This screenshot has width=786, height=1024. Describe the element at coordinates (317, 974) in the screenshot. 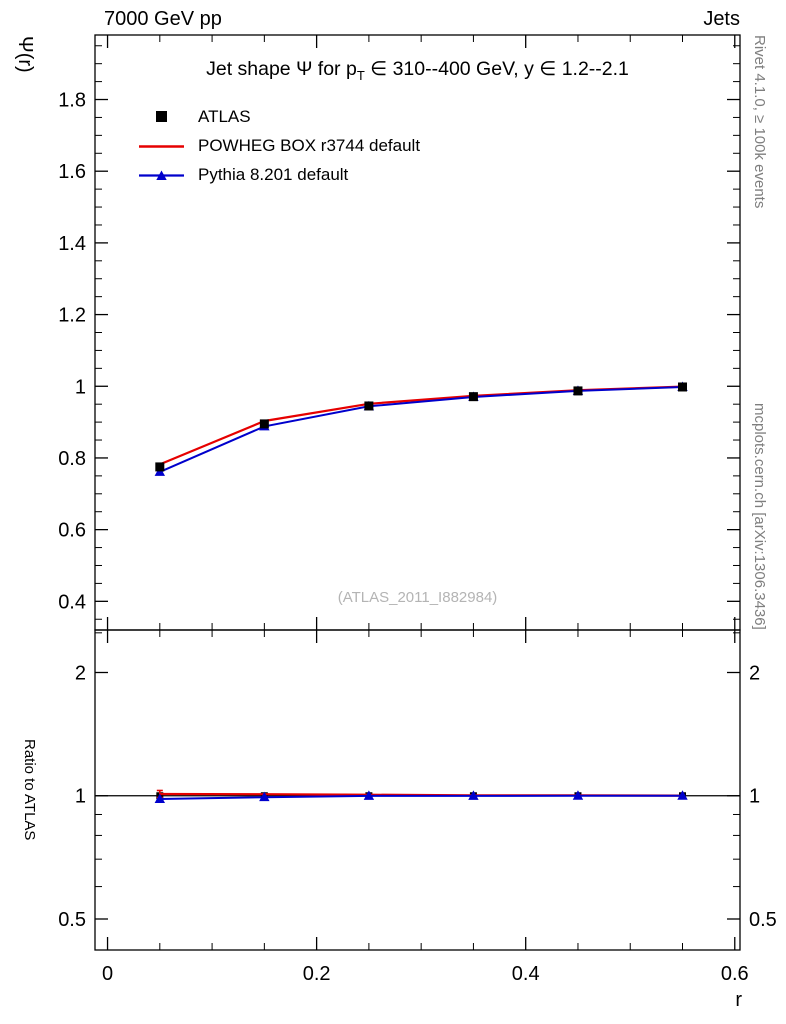

I see `svg-text: 0.2` at that location.